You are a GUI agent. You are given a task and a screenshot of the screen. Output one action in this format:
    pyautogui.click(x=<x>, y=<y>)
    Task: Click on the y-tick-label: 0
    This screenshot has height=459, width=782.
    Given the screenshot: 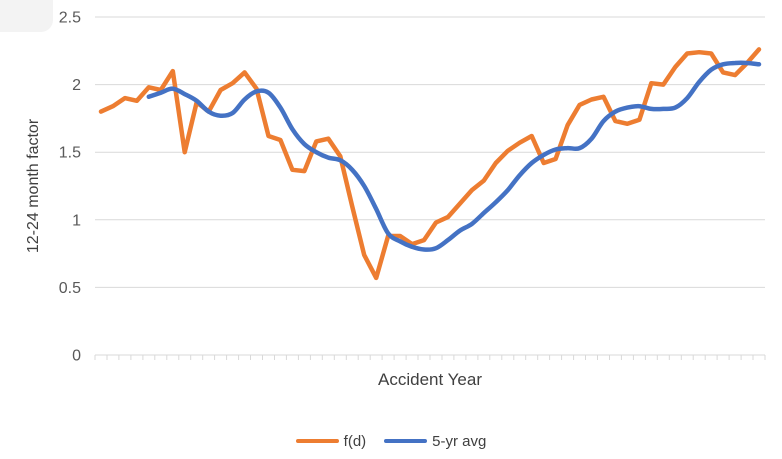 What is the action you would take?
    pyautogui.click(x=76, y=356)
    